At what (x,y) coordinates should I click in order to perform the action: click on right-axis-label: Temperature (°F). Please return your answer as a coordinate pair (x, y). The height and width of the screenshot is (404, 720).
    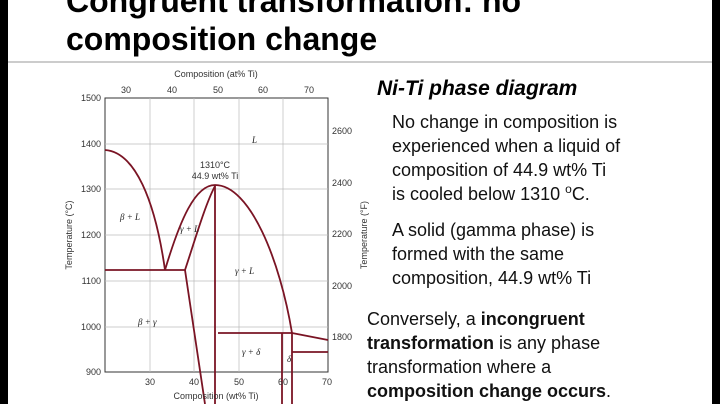
    Looking at the image, I should click on (364, 235).